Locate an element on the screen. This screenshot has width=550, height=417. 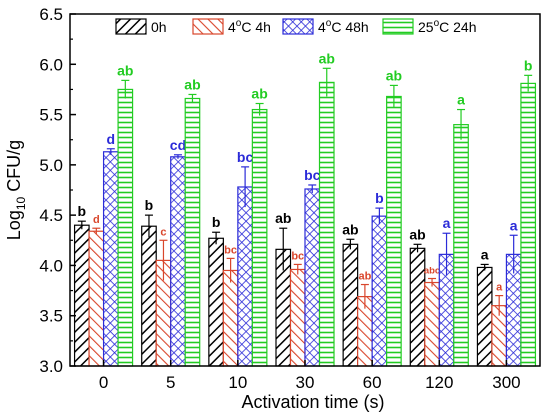
legend-label-text: 0h is located at coordinates (159, 27).